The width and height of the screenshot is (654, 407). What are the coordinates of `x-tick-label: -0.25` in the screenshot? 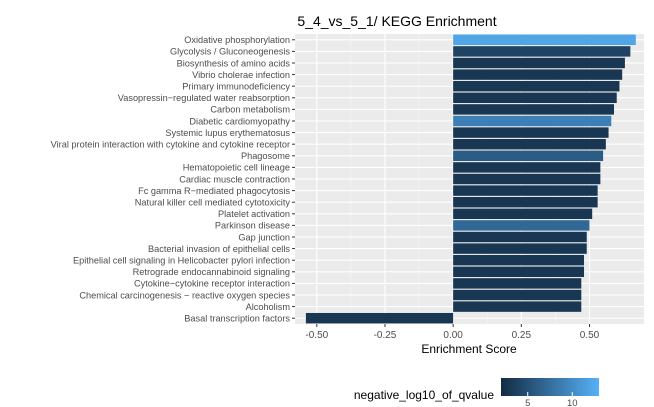 It's located at (385, 335).